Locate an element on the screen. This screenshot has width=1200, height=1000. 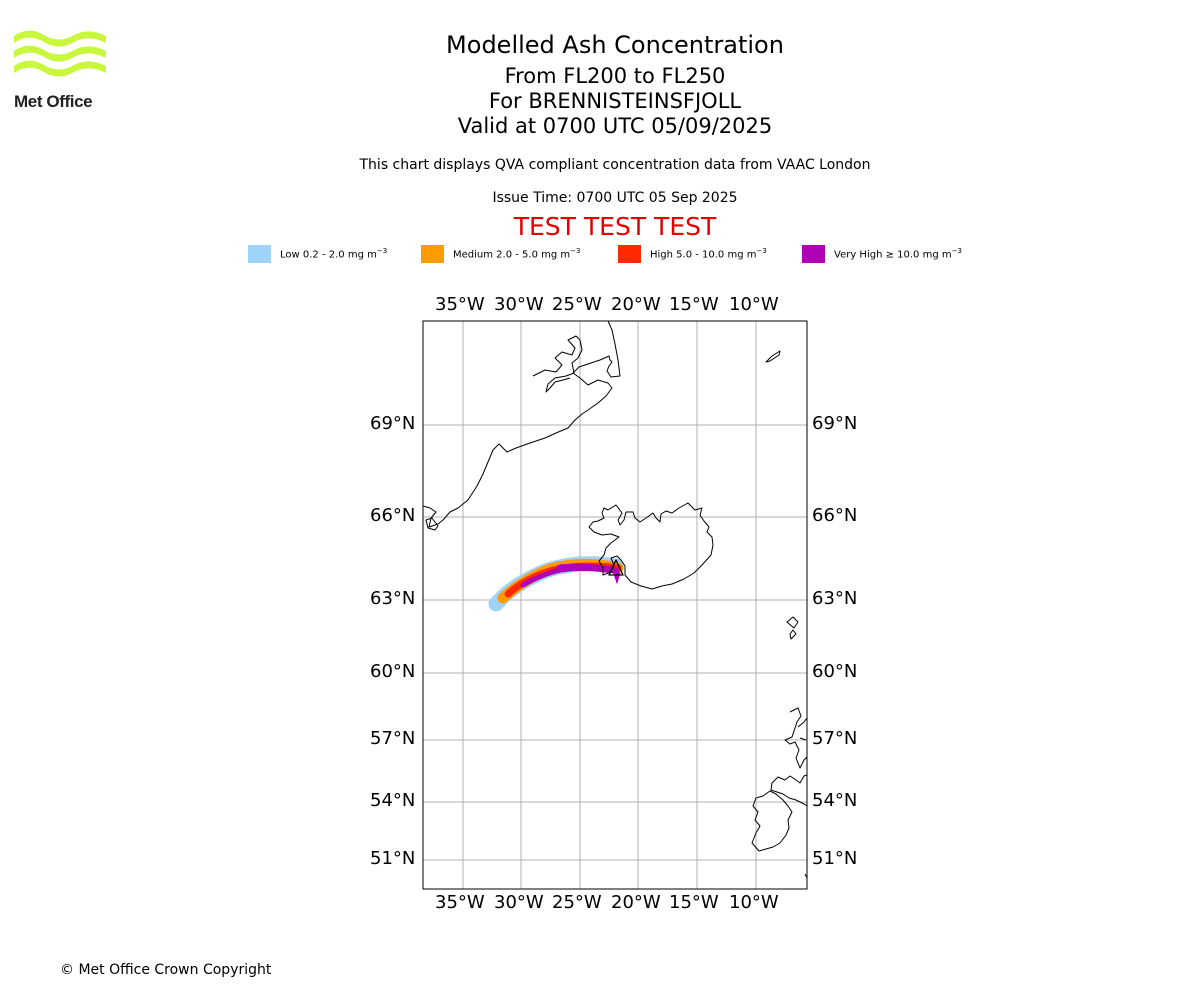
legend-label-low: Low 0.2 - 2.0 mg m is located at coordinates (328, 255).